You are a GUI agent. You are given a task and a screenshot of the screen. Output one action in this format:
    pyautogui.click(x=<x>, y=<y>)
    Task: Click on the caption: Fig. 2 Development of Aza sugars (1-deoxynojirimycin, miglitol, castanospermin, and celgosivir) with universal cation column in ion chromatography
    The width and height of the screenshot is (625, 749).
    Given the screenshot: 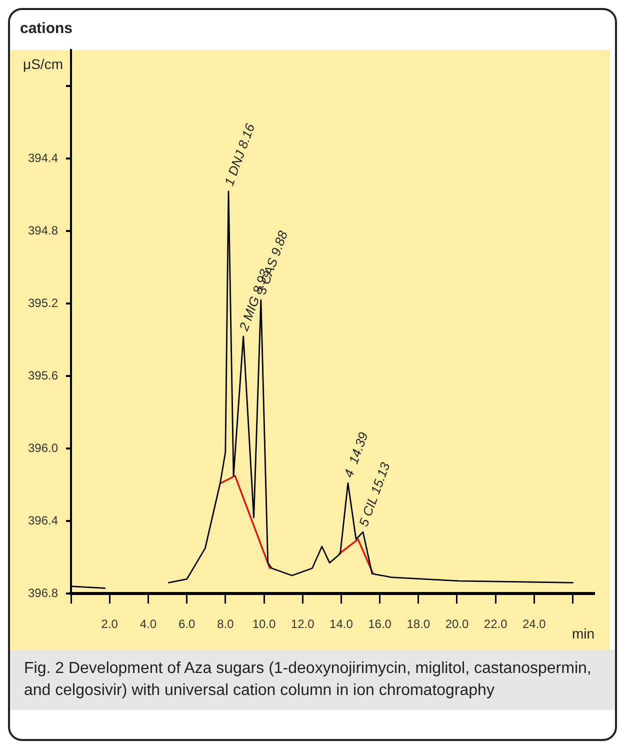 What is the action you would take?
    pyautogui.click(x=308, y=680)
    